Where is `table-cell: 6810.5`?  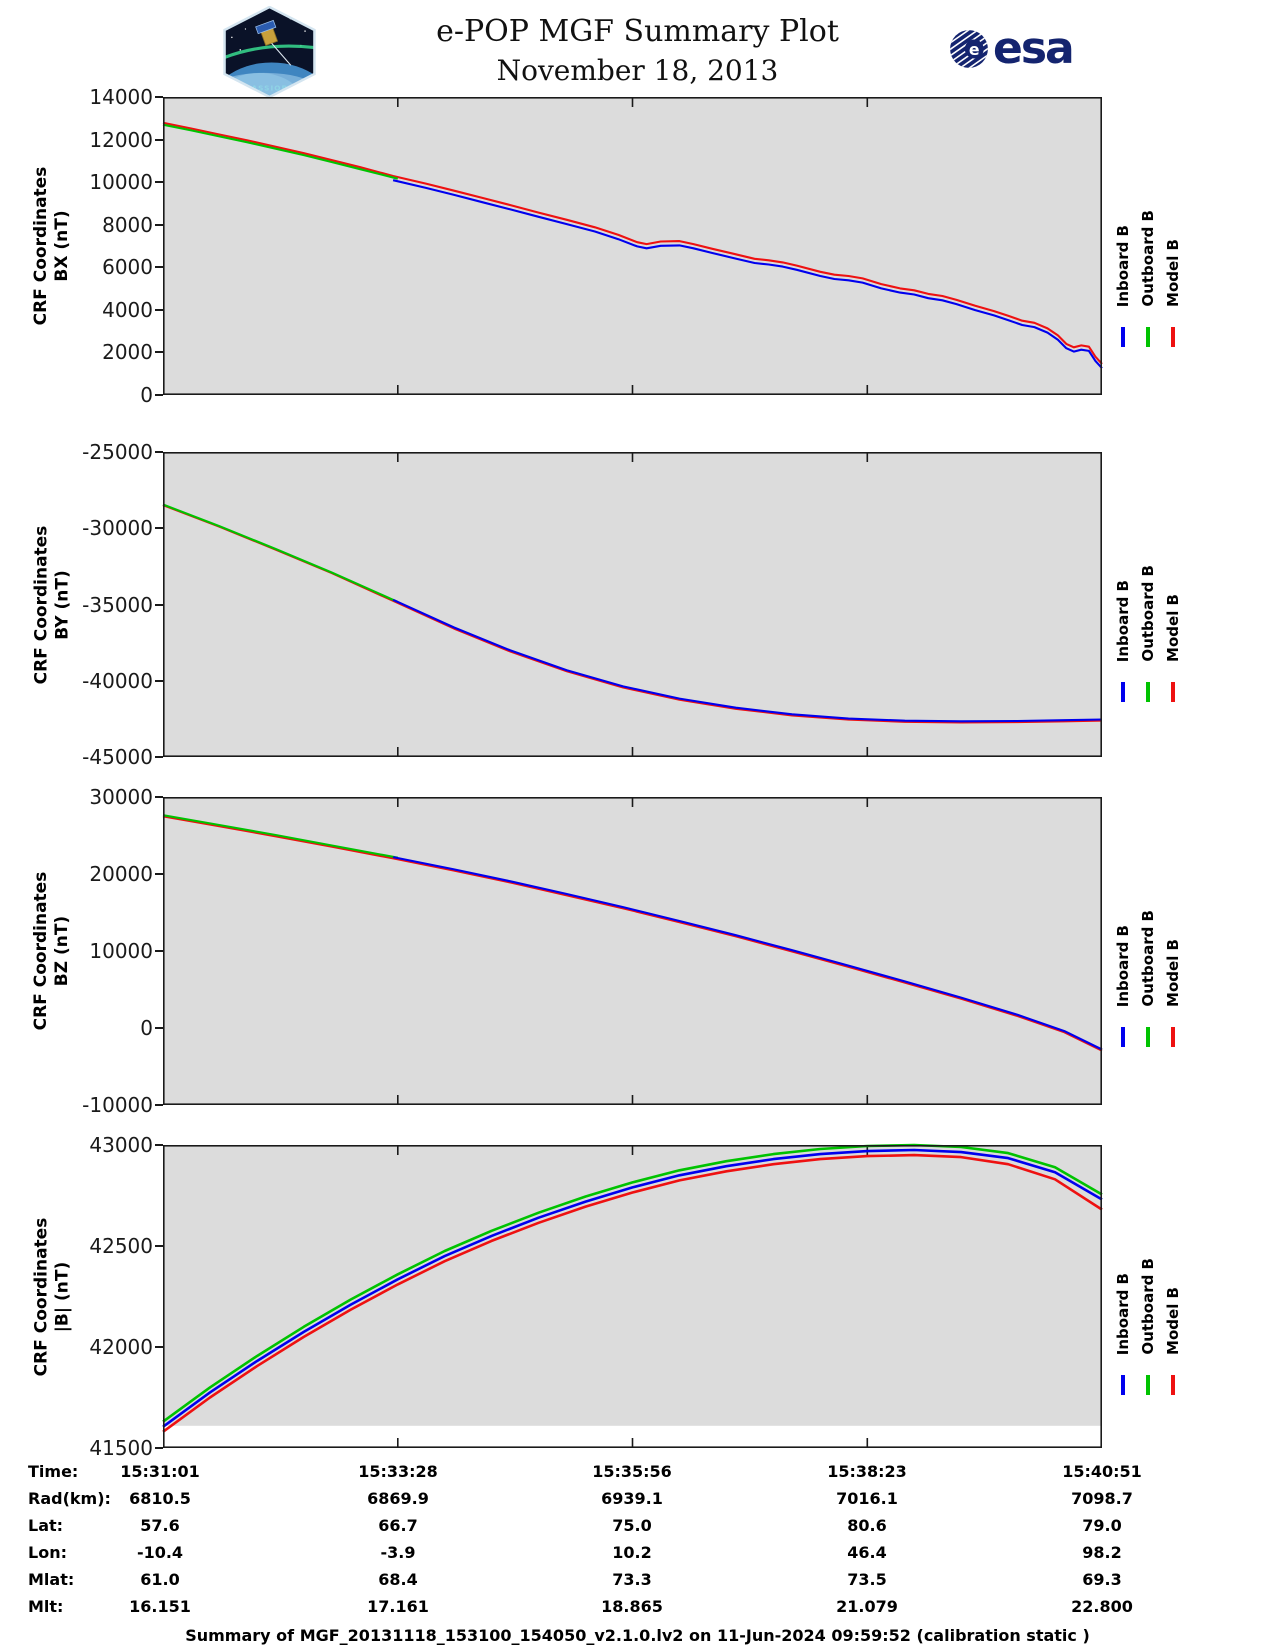 table-cell: 6810.5 is located at coordinates (160, 1498).